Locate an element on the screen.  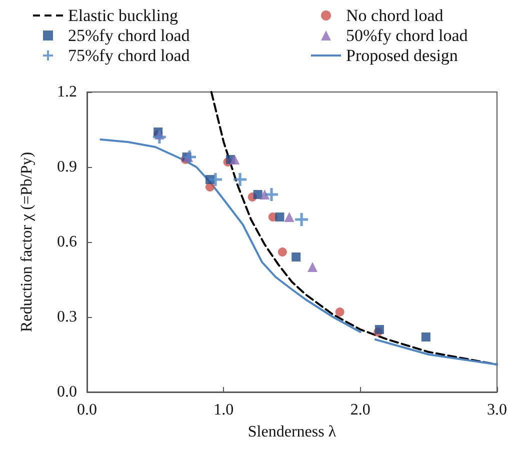
legend-label: Proposed design is located at coordinates (402, 55).